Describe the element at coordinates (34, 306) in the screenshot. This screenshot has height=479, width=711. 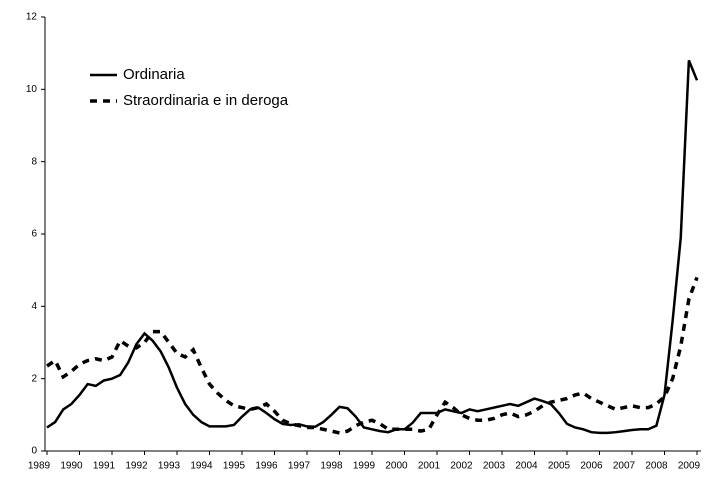
I see `y-tick-label: 4` at that location.